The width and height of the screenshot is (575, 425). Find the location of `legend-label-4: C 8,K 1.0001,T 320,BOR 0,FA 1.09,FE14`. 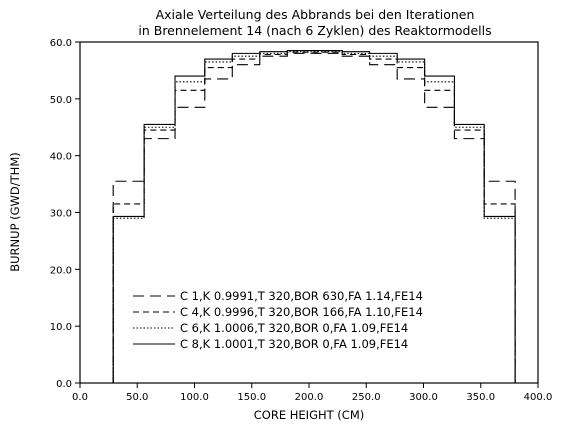

legend-label-4: C 8,K 1.0001,T 320,BOR 0,FA 1.09,FE14 is located at coordinates (294, 344).